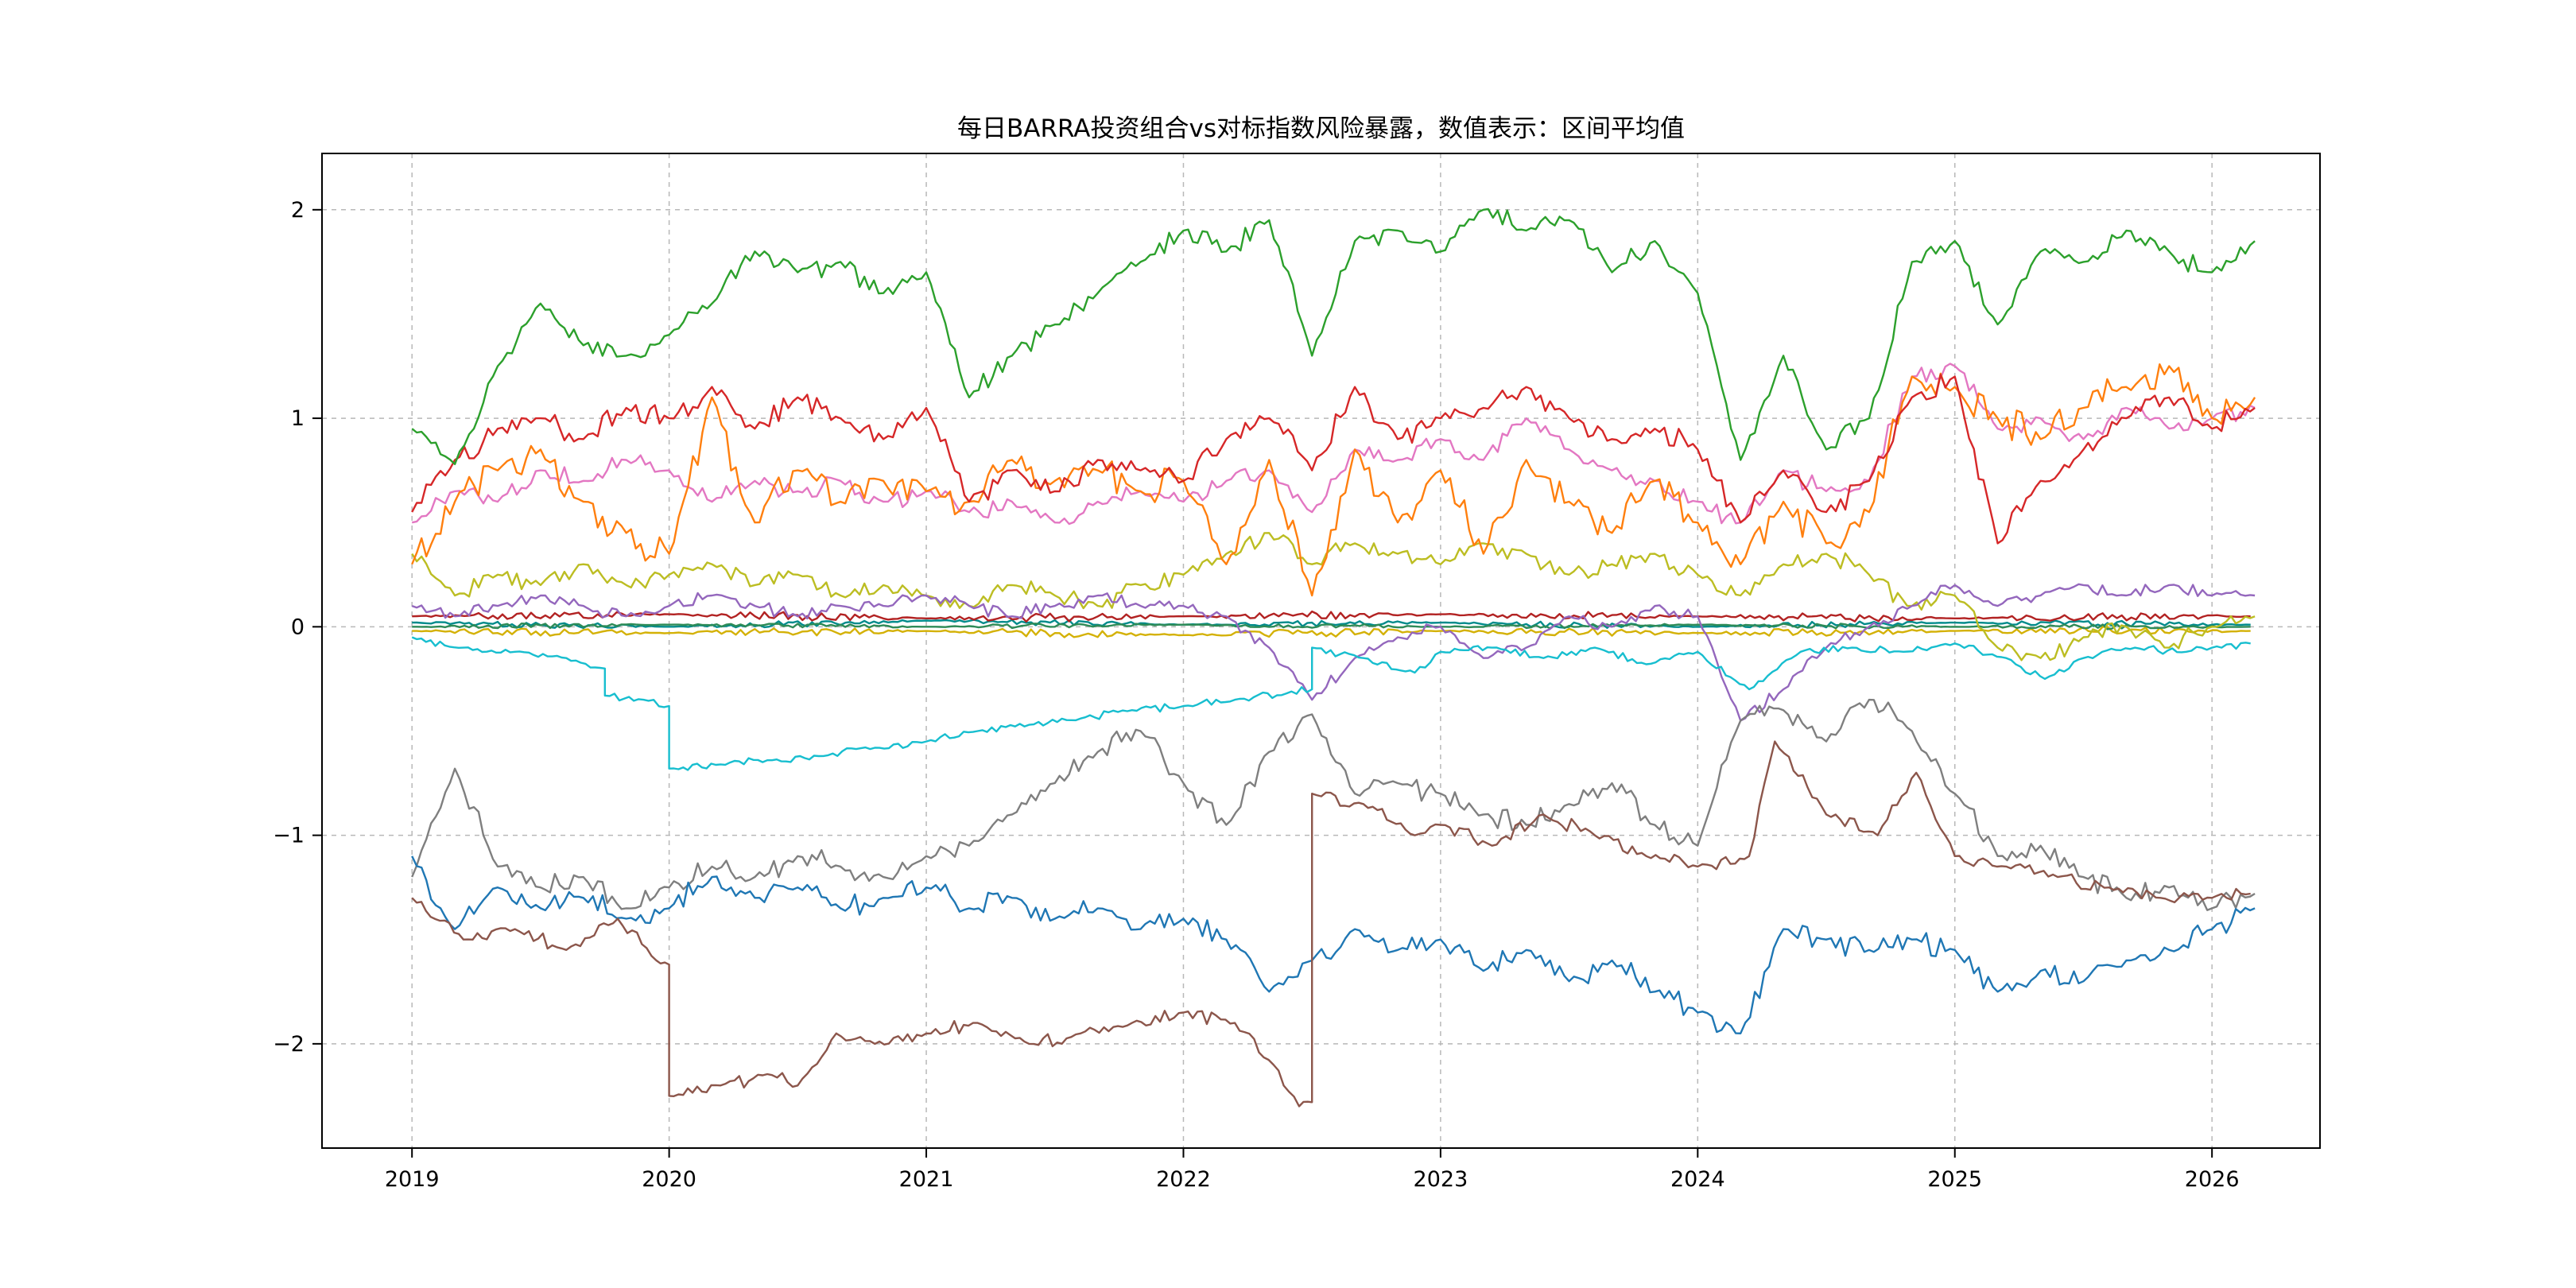  What do you see at coordinates (926, 1179) in the screenshot?
I see `x-tick-label: 2021` at bounding box center [926, 1179].